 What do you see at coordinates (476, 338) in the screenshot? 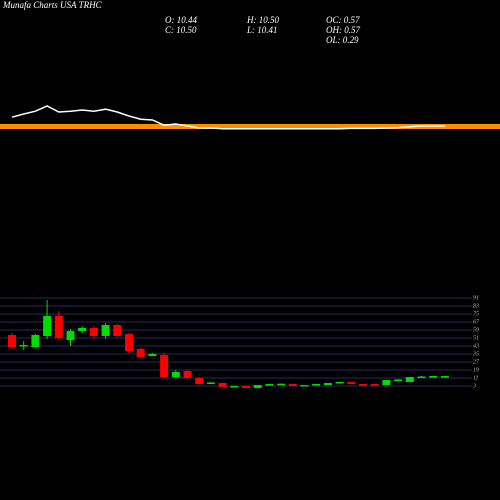
I see `y-tick-label: 51` at bounding box center [476, 338].